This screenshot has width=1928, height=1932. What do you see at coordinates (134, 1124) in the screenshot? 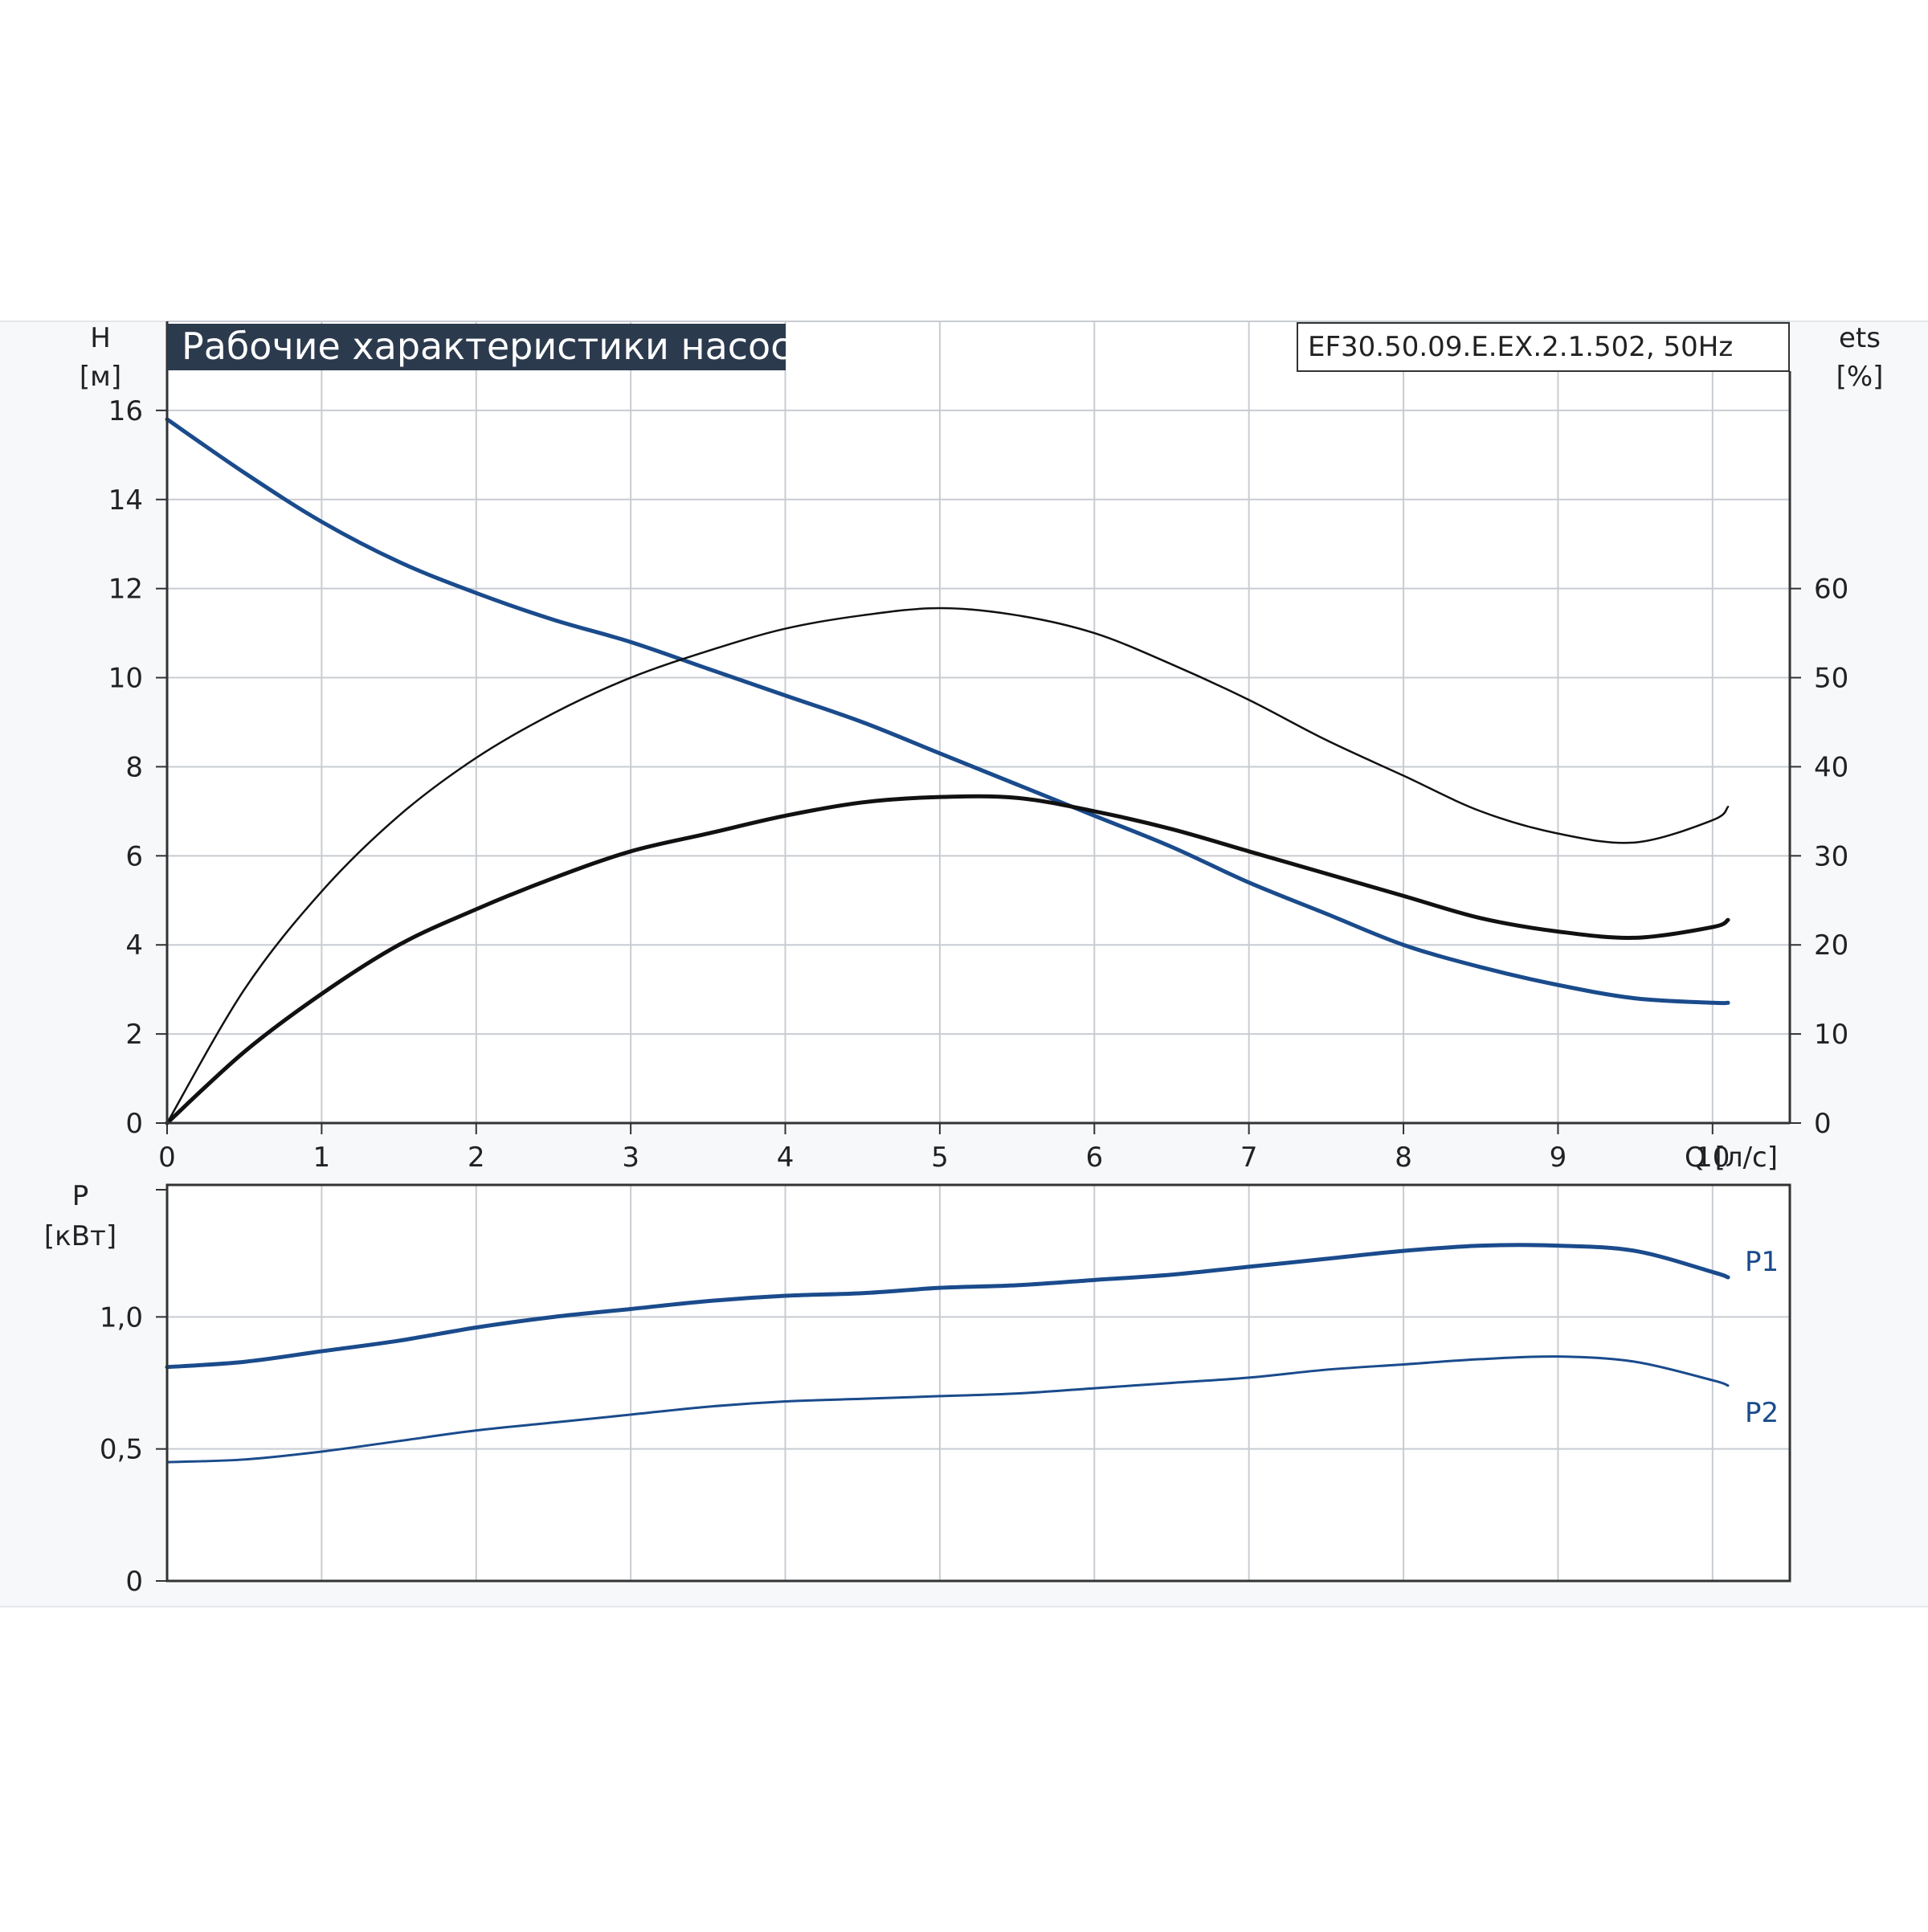
I see `y-left-tick-label: 0` at bounding box center [134, 1124].